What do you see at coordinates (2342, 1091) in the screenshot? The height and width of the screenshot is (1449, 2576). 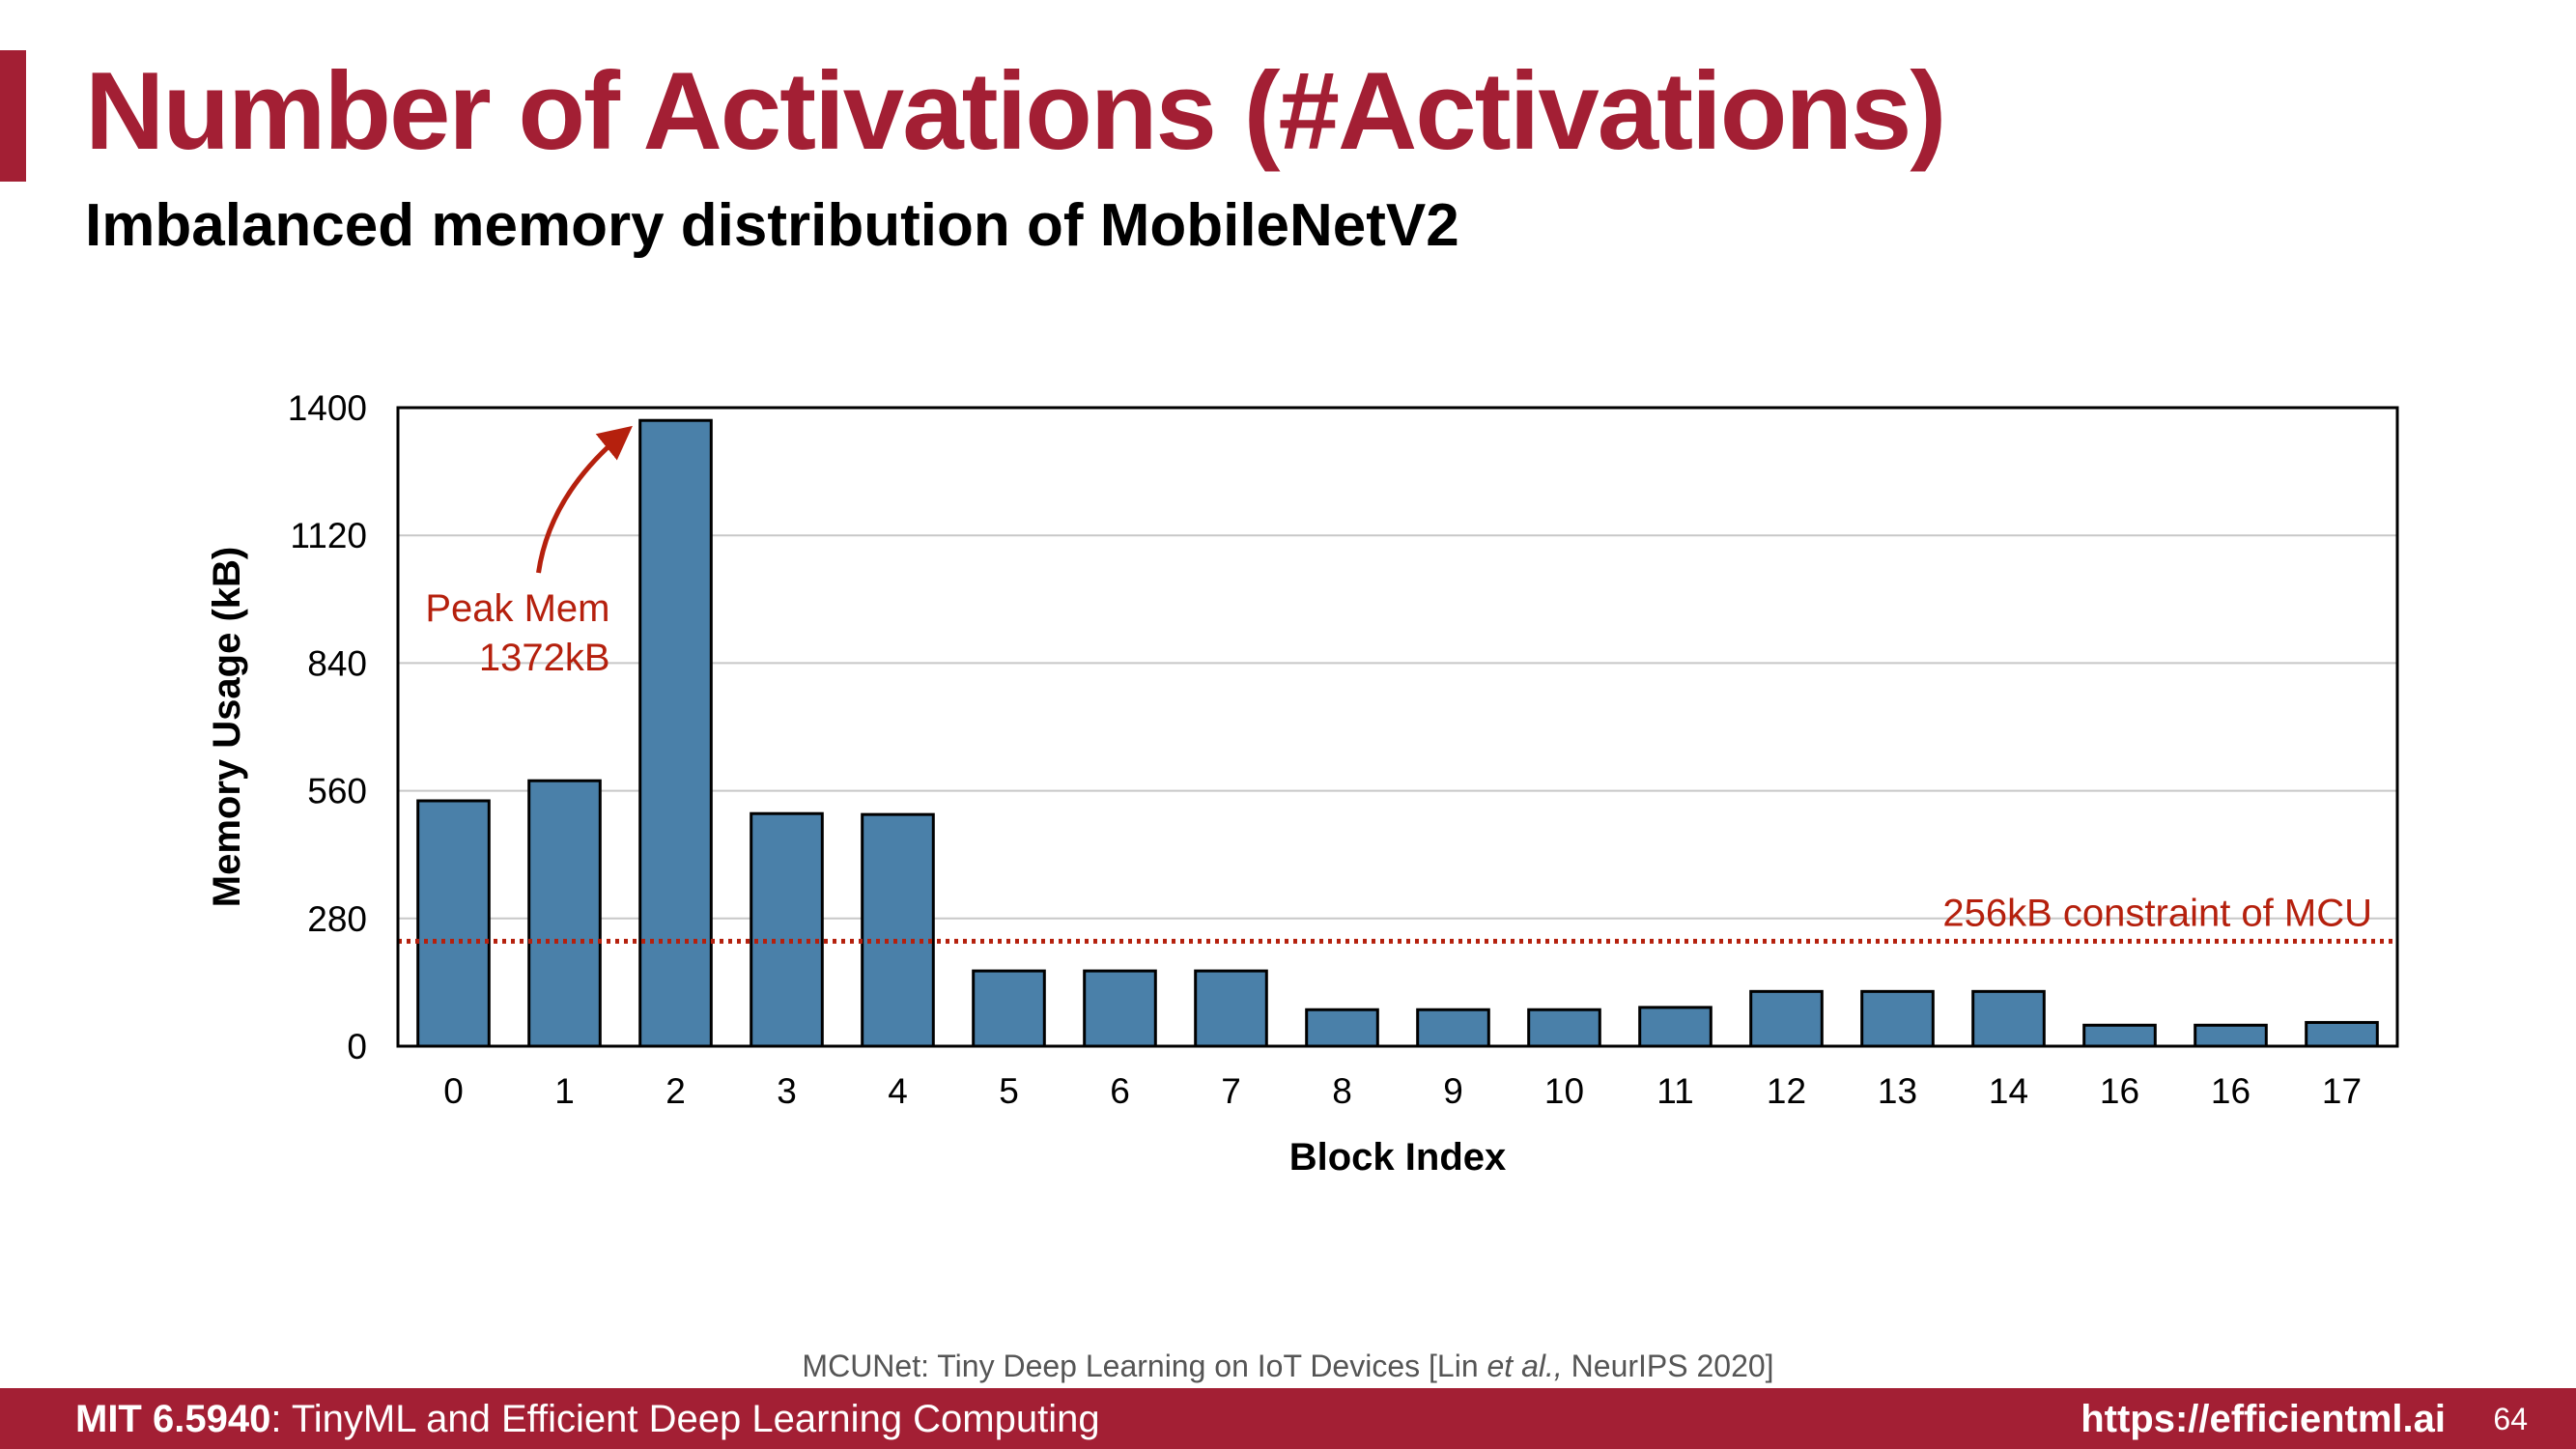 I see `x-tick-label: 17` at bounding box center [2342, 1091].